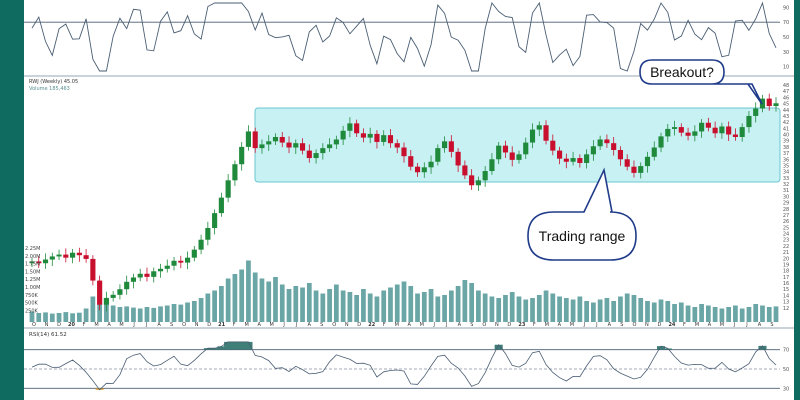 The image size is (800, 400). I want to click on volume-tick-label: 500K, so click(32, 304).